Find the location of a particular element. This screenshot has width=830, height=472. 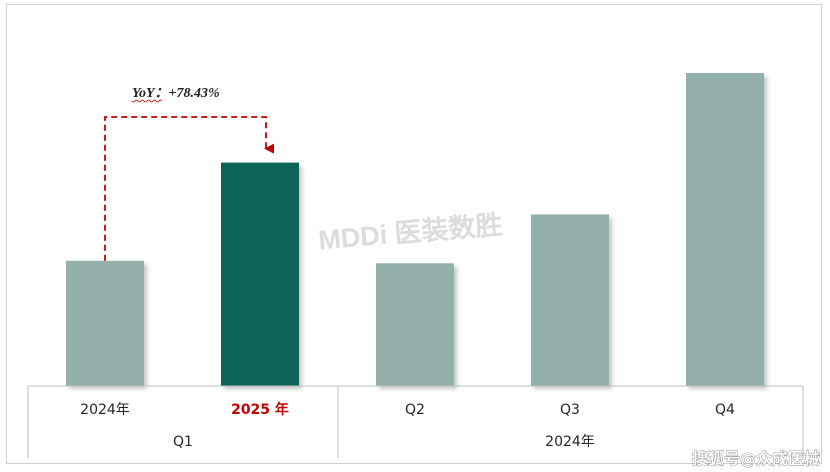

yoy-dashed-arrow is located at coordinates (189, 188).